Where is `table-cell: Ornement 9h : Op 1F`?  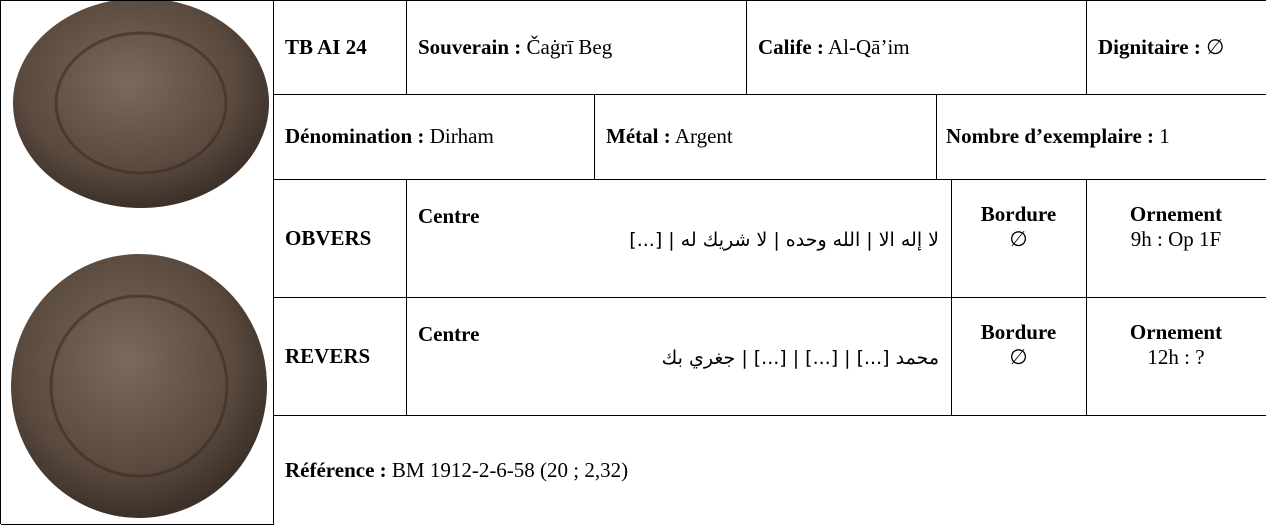
table-cell: Ornement 9h : Op 1F is located at coordinates (1176, 238).